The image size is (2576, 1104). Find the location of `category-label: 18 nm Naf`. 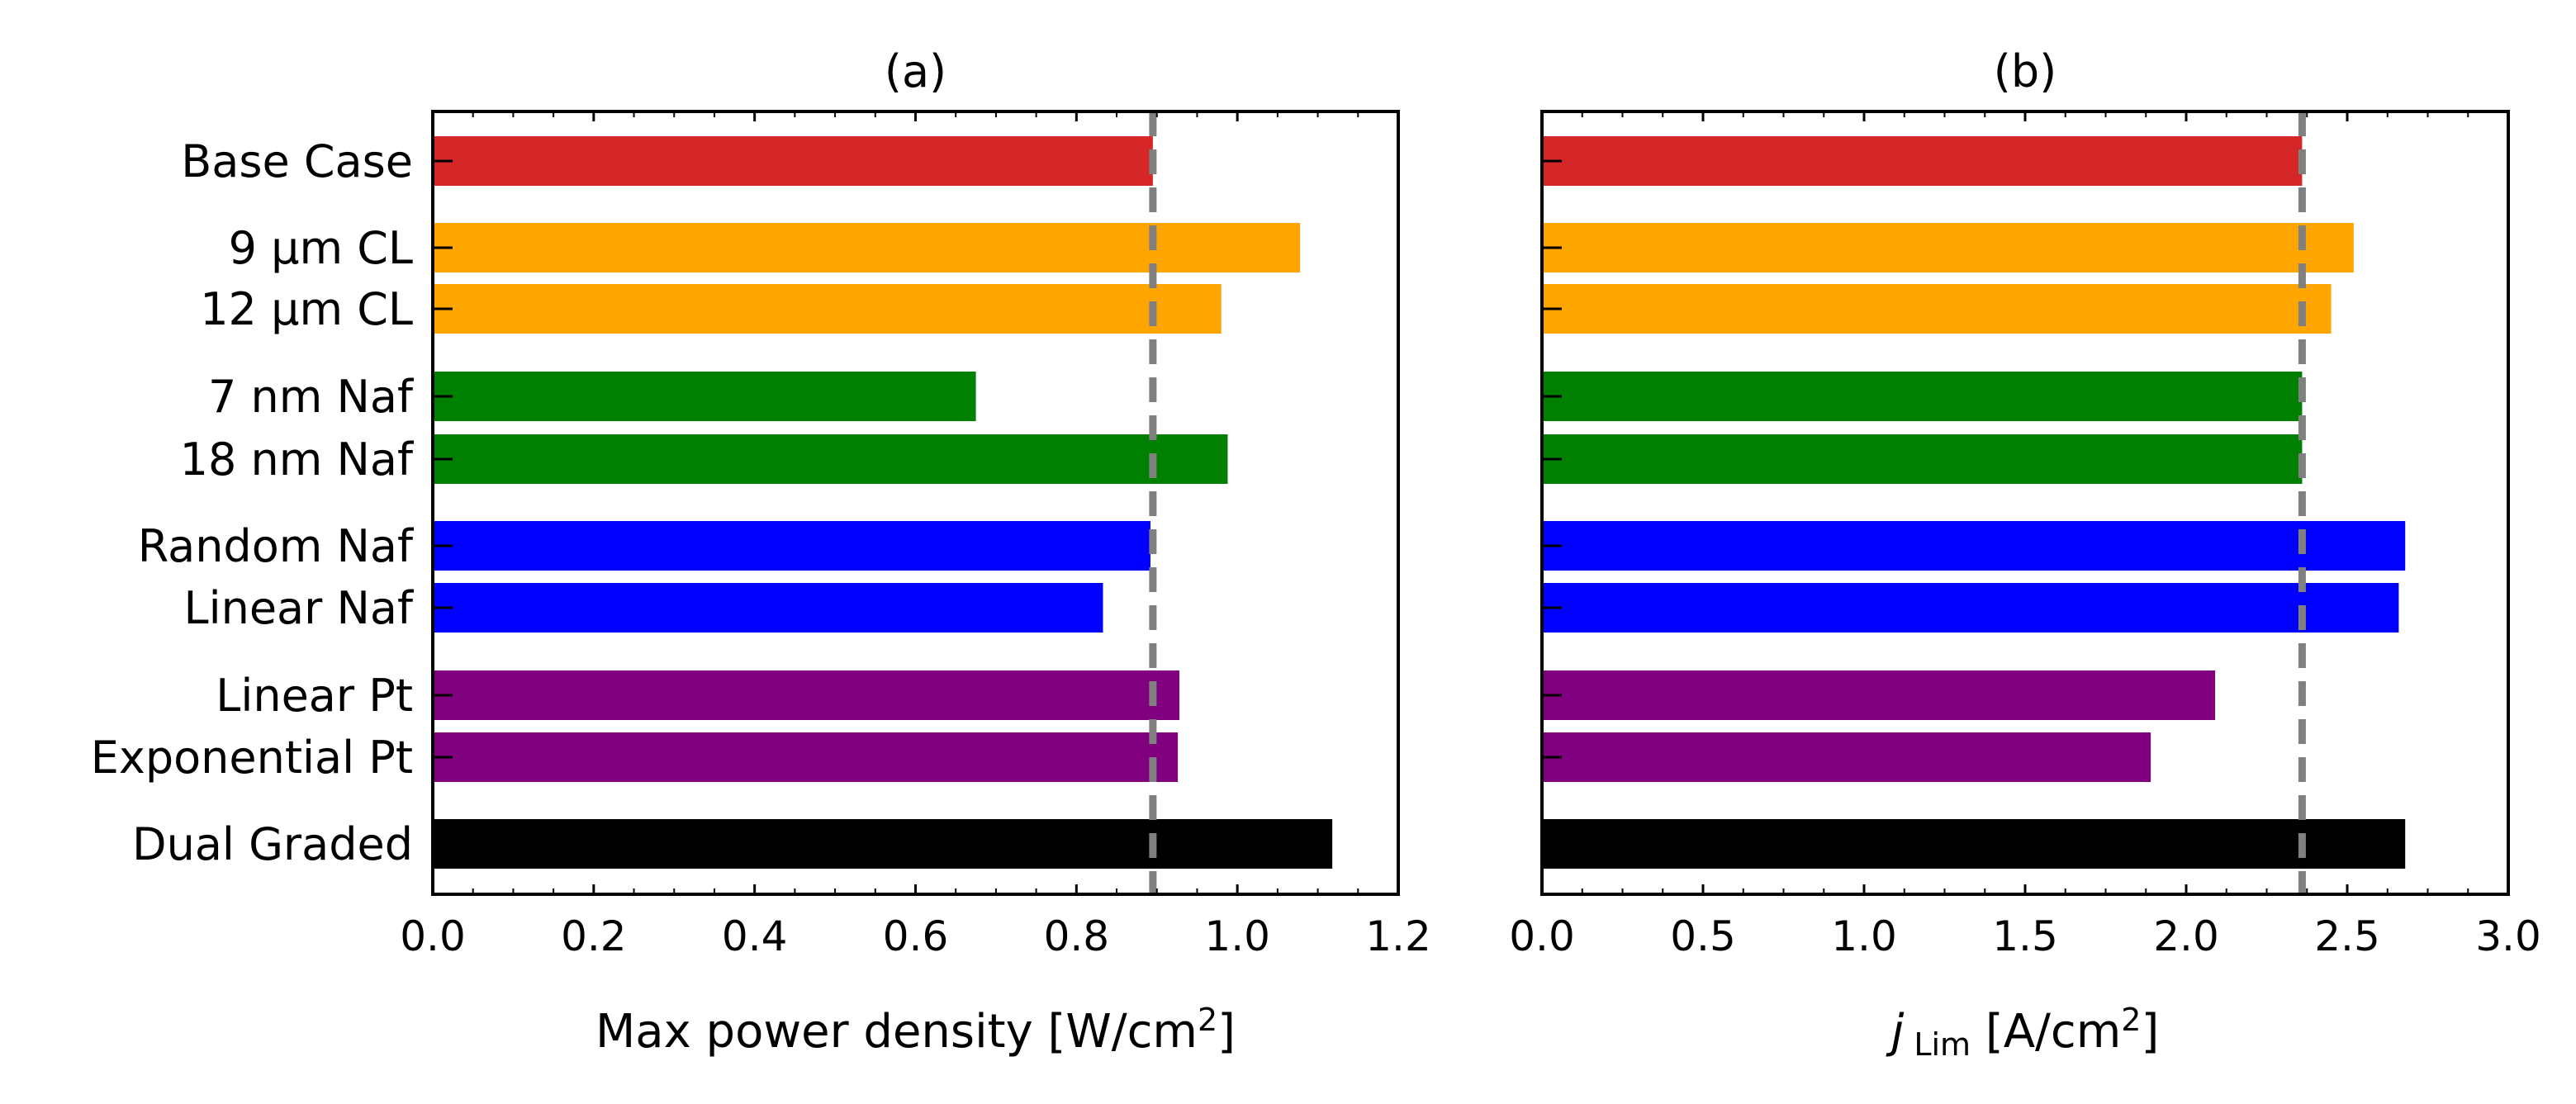

category-label: 18 nm Naf is located at coordinates (297, 460).